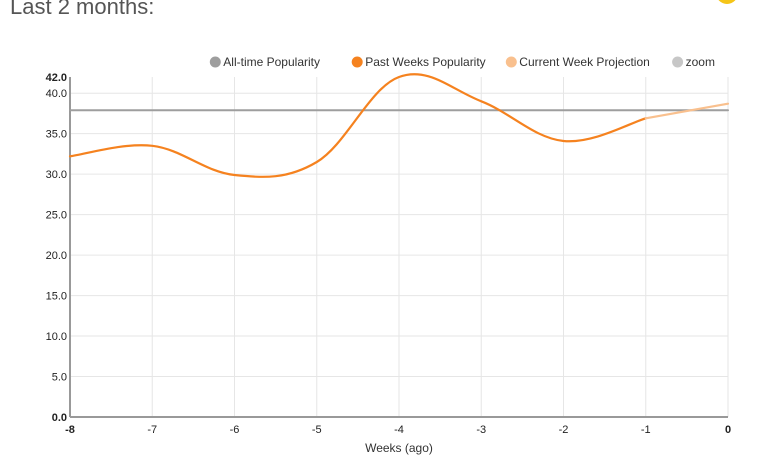 This screenshot has height=473, width=763. What do you see at coordinates (56, 78) in the screenshot?
I see `y-tick-label: 42.0` at bounding box center [56, 78].